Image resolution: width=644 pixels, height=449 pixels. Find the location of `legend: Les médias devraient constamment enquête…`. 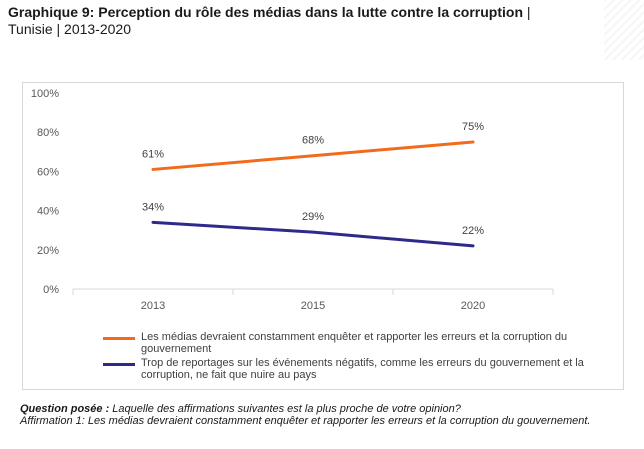

legend: Les médias devraient constamment enquête… is located at coordinates (353, 357).